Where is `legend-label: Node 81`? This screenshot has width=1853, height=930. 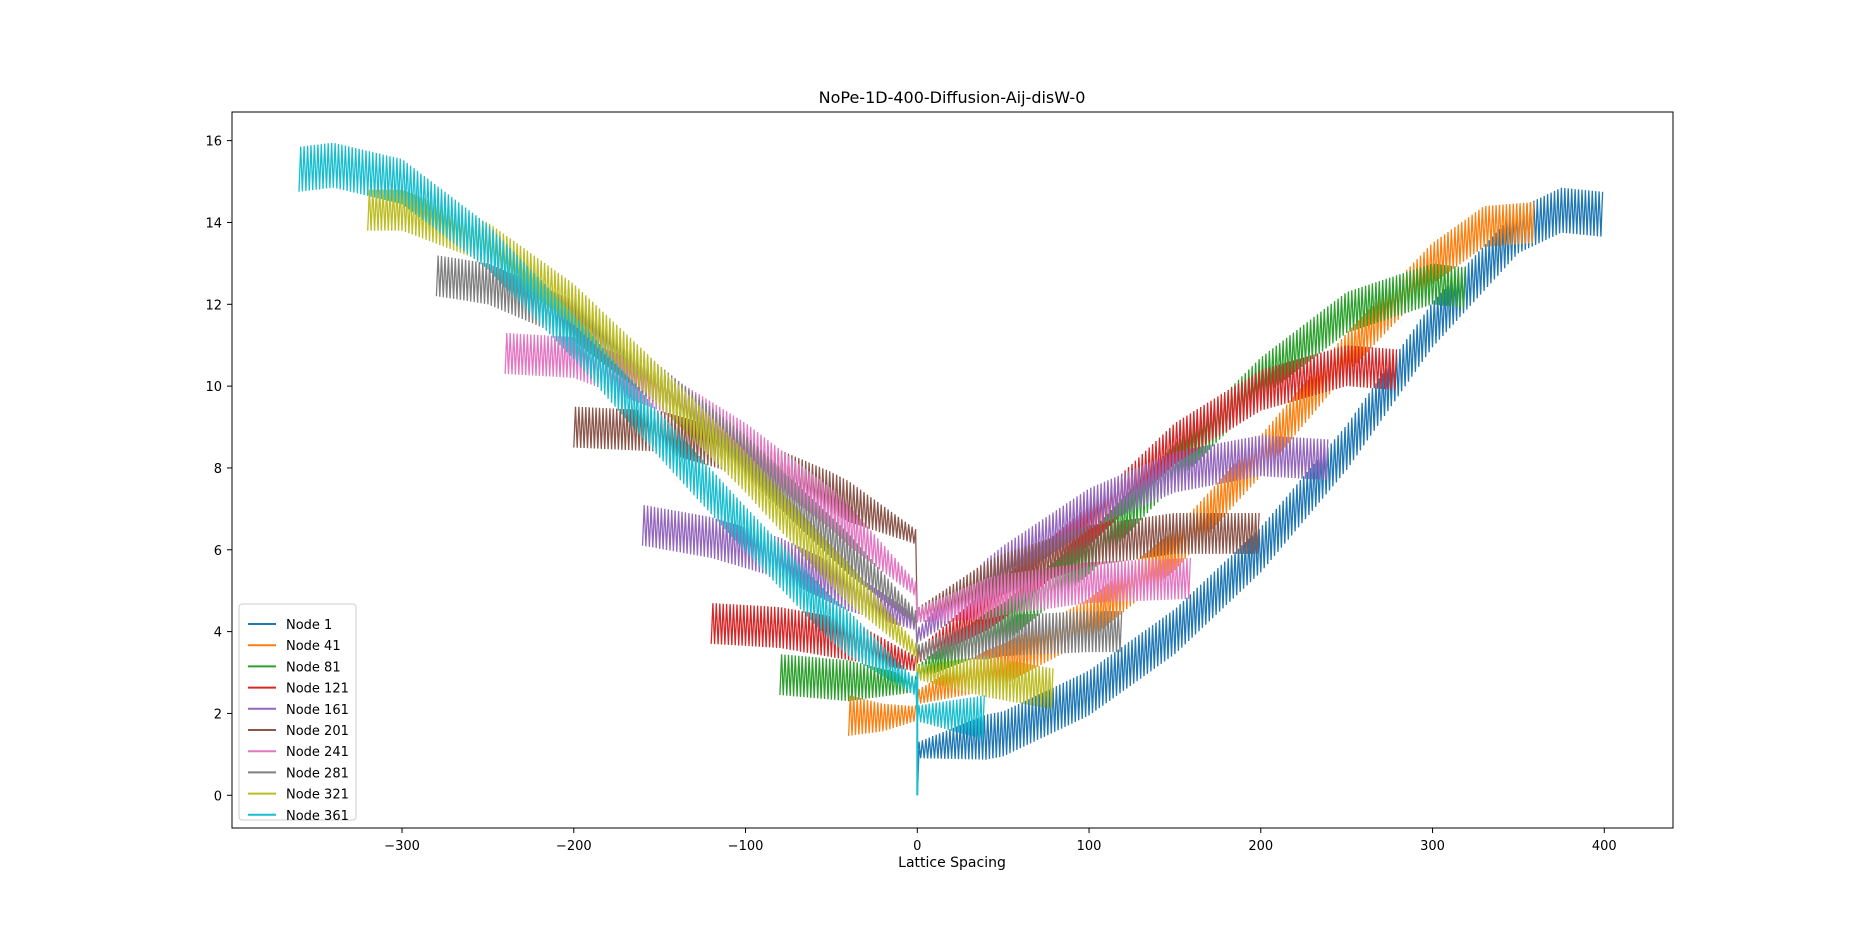
legend-label: Node 81 is located at coordinates (313, 667).